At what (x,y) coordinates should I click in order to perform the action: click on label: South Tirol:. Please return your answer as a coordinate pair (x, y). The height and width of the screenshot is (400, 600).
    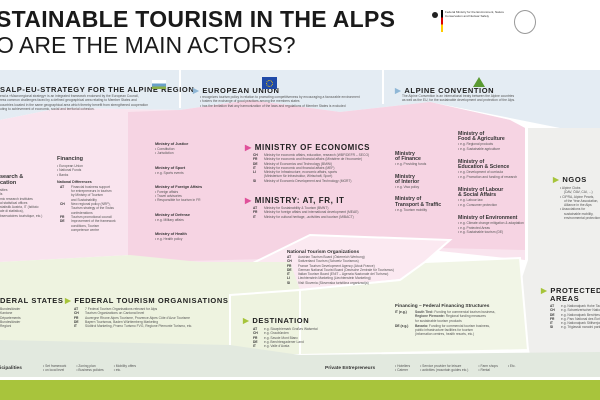
    Looking at the image, I should click on (424, 312).